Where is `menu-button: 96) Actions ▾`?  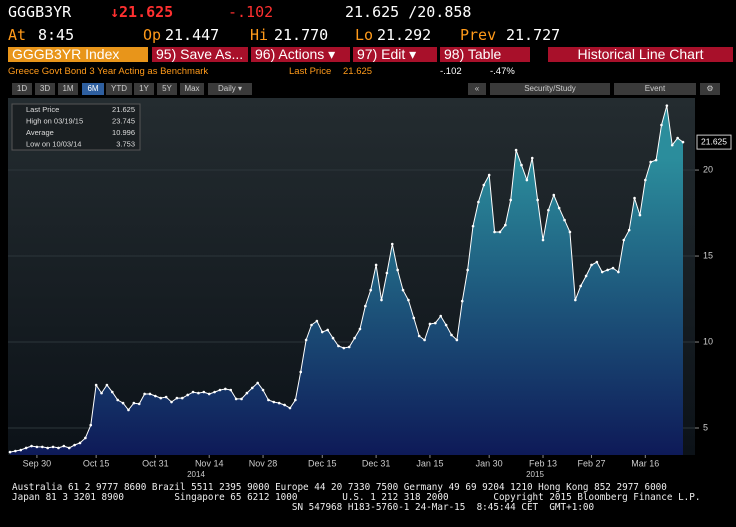
menu-button: 96) Actions ▾ is located at coordinates (300, 54).